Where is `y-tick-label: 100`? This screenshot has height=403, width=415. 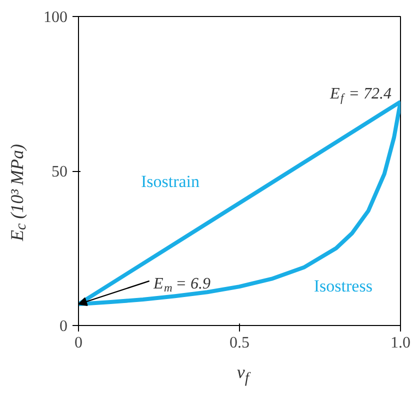 y-tick-label: 100 is located at coordinates (56, 17).